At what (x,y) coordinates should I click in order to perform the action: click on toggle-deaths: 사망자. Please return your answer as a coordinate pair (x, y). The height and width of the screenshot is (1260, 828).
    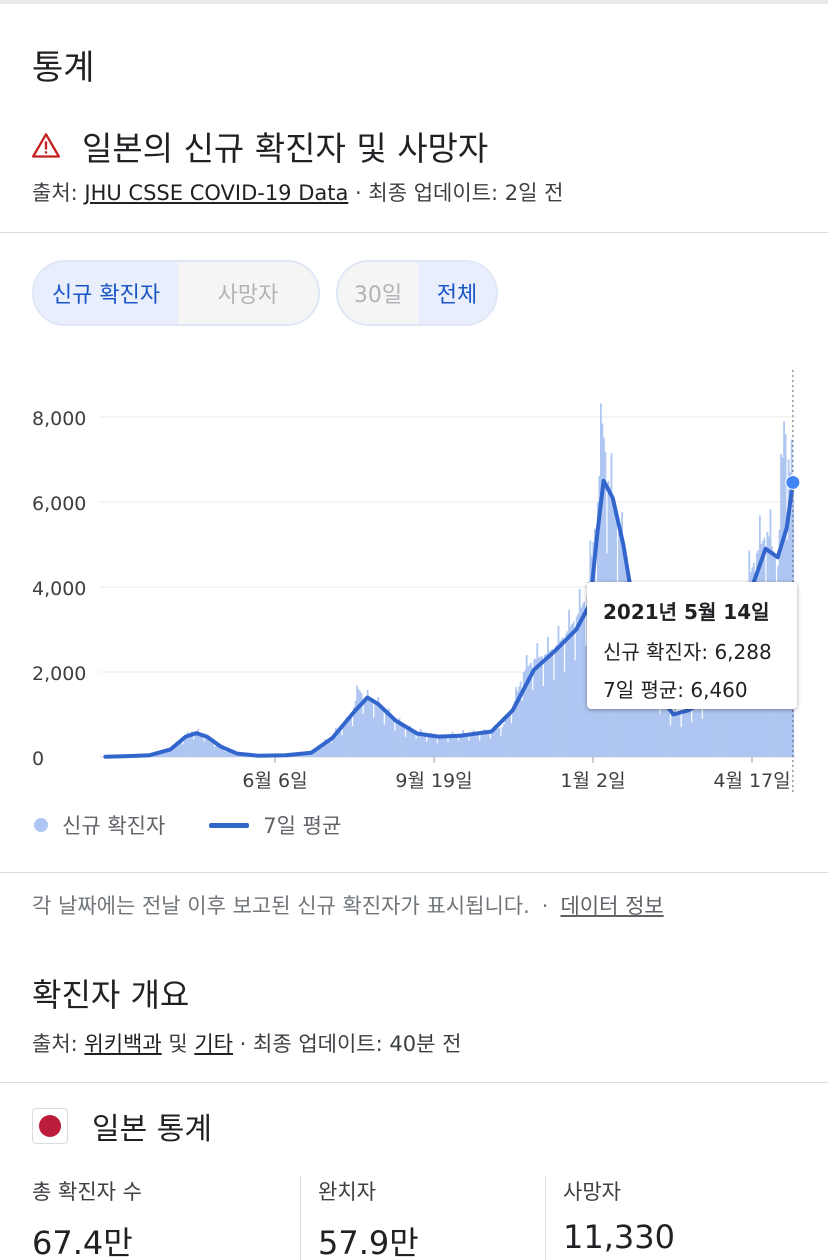
    Looking at the image, I should click on (248, 293).